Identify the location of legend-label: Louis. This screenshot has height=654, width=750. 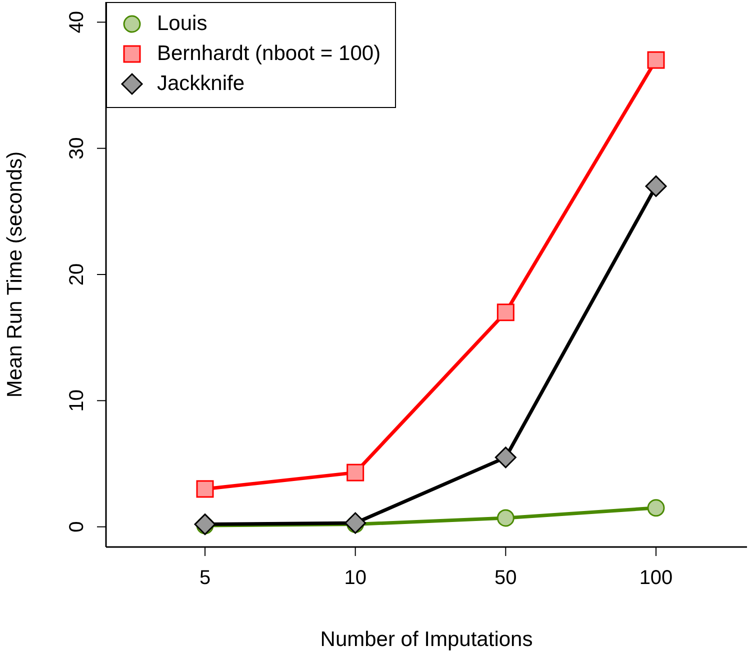
(182, 24).